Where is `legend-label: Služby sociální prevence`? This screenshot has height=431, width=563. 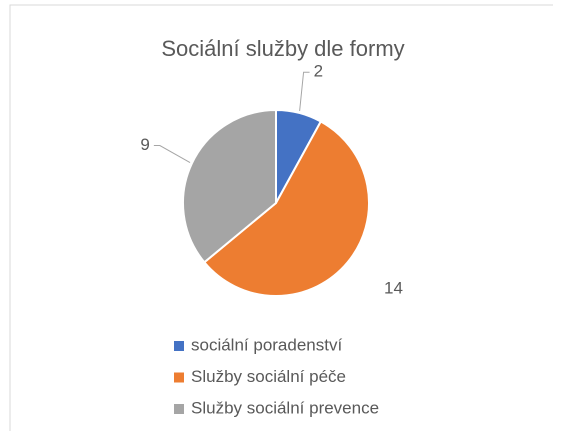 legend-label: Služby sociální prevence is located at coordinates (285, 407).